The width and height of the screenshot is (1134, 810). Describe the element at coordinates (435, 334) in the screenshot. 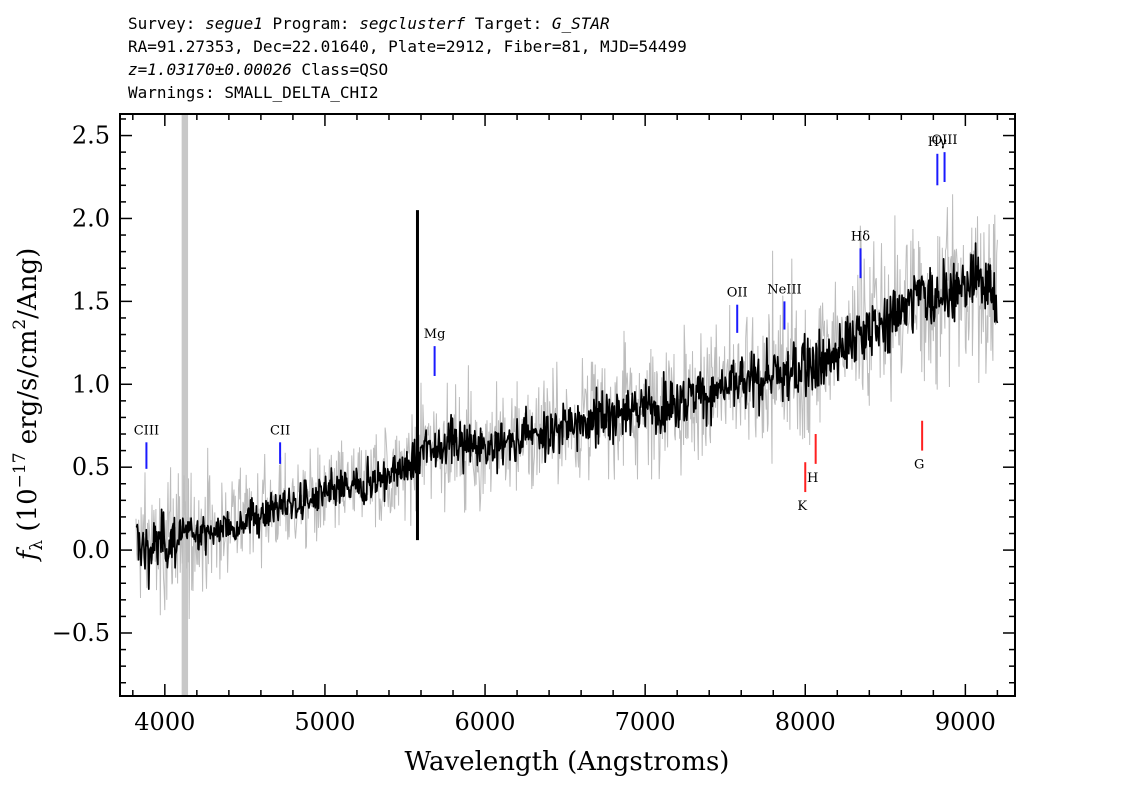

I see `line-label: Mg` at that location.